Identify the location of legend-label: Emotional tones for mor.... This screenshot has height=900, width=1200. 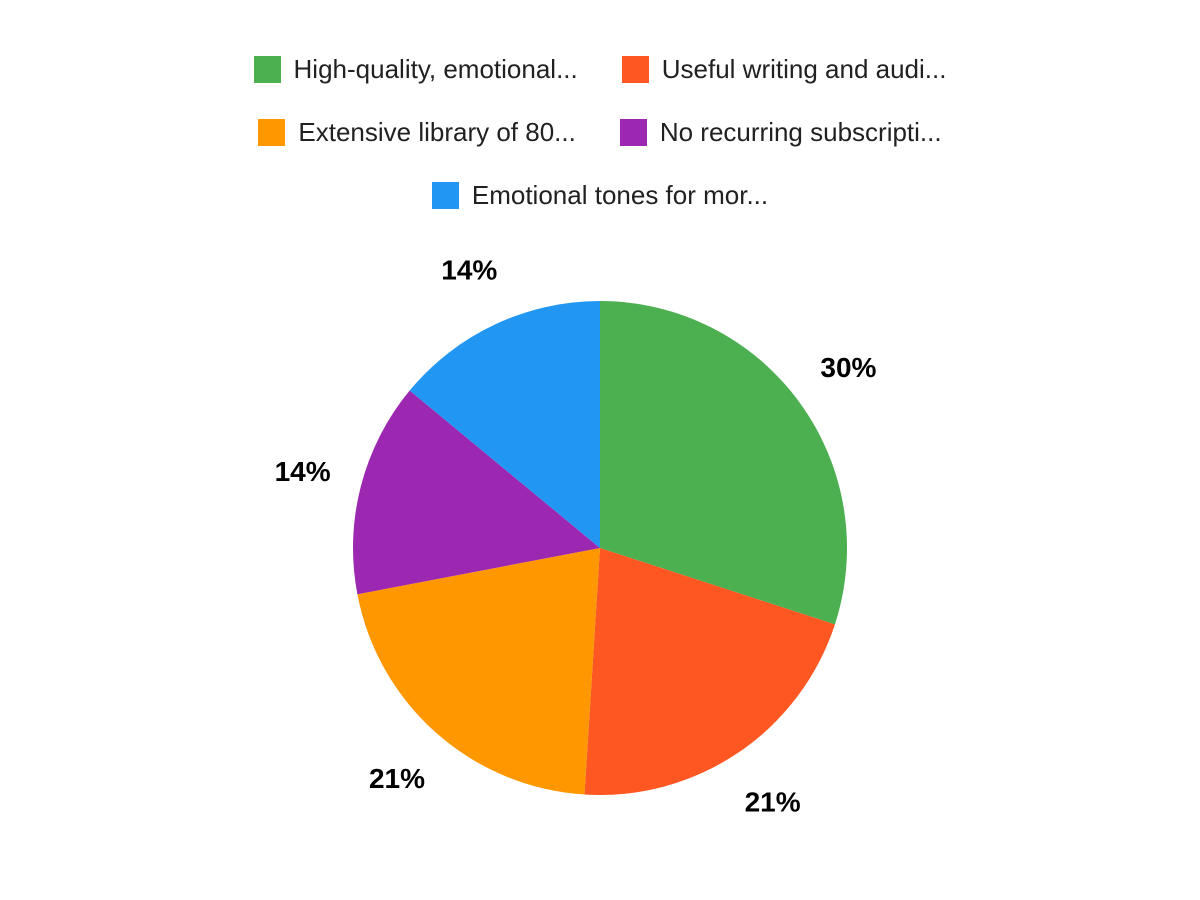
(620, 195).